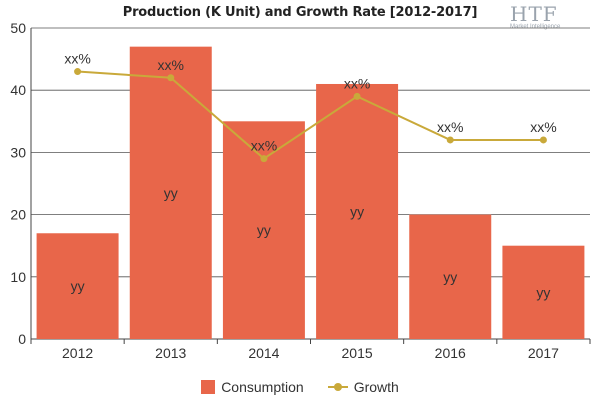  Describe the element at coordinates (543, 353) in the screenshot. I see `x-tick-label: 2017` at that location.